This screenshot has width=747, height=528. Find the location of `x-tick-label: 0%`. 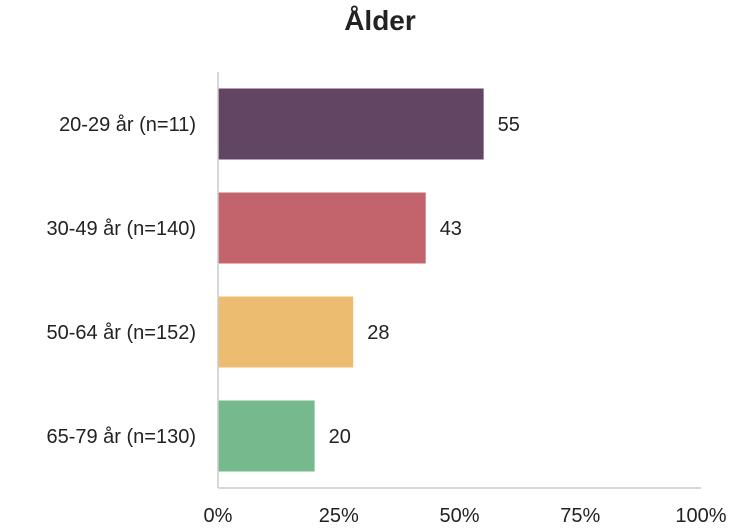

x-tick-label: 0% is located at coordinates (218, 516).